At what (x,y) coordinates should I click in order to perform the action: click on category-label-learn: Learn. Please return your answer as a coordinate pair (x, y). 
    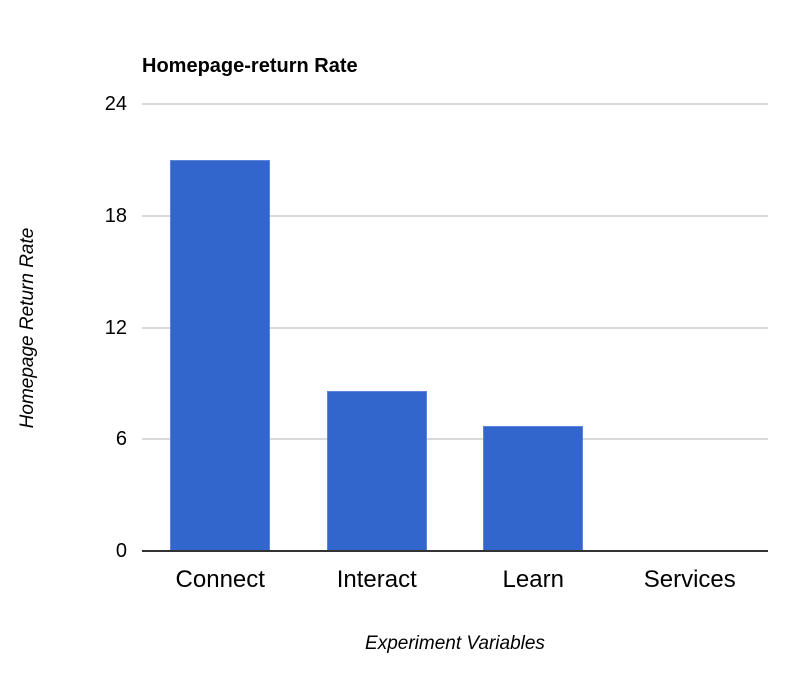
    Looking at the image, I should click on (533, 579).